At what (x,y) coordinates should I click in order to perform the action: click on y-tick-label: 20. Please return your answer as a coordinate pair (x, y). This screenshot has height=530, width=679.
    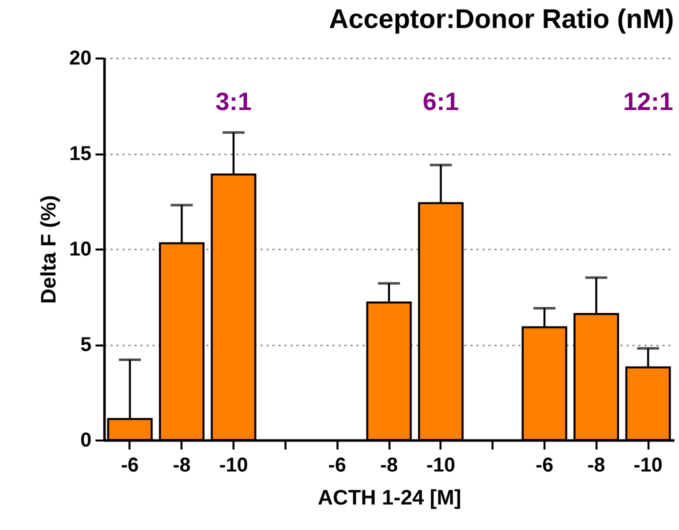
    Looking at the image, I should click on (80, 59).